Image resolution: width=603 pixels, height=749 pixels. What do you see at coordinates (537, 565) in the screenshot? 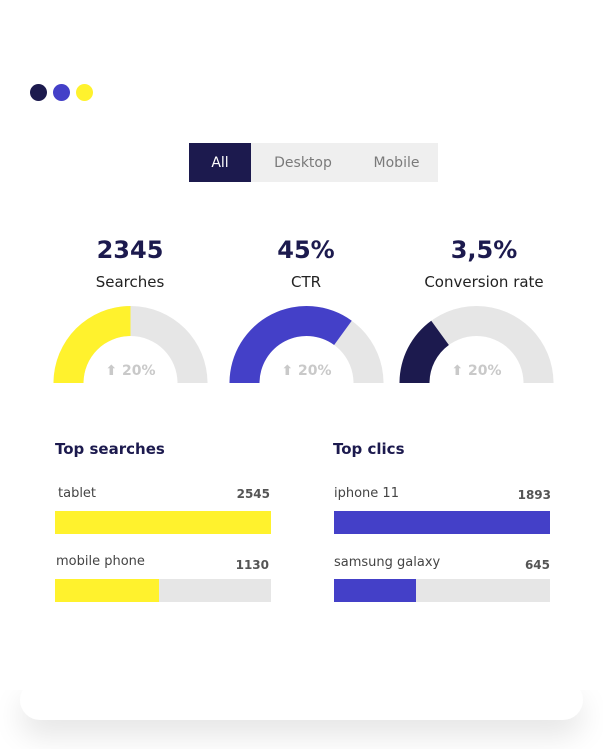
I see `clic-item-value: 645` at bounding box center [537, 565].